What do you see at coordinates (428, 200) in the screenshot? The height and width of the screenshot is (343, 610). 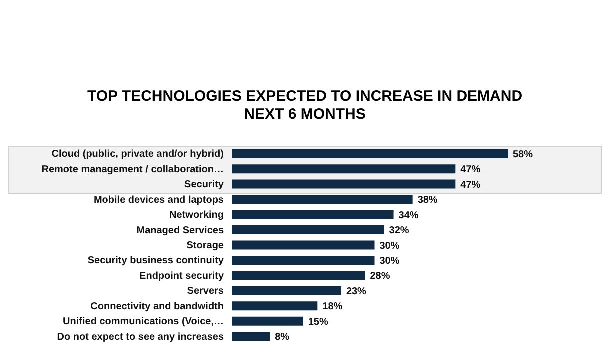 I see `data-label: 38%` at bounding box center [428, 200].